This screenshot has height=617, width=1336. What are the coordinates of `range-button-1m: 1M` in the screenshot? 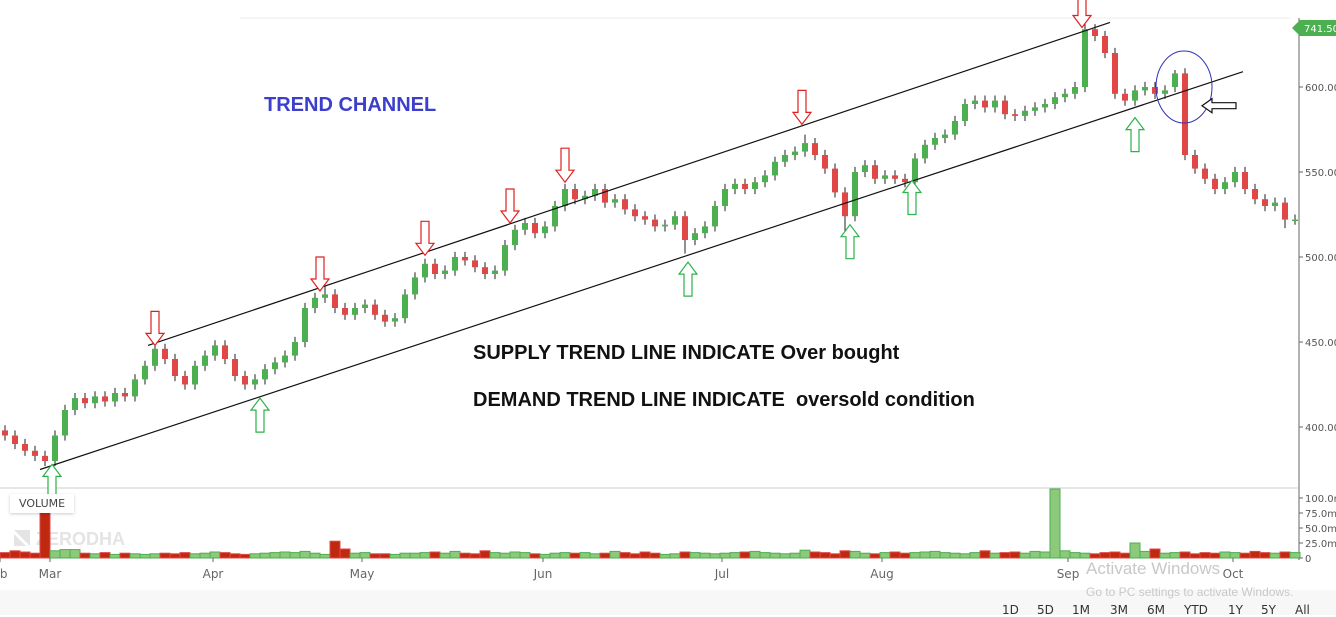 It's located at (1081, 610).